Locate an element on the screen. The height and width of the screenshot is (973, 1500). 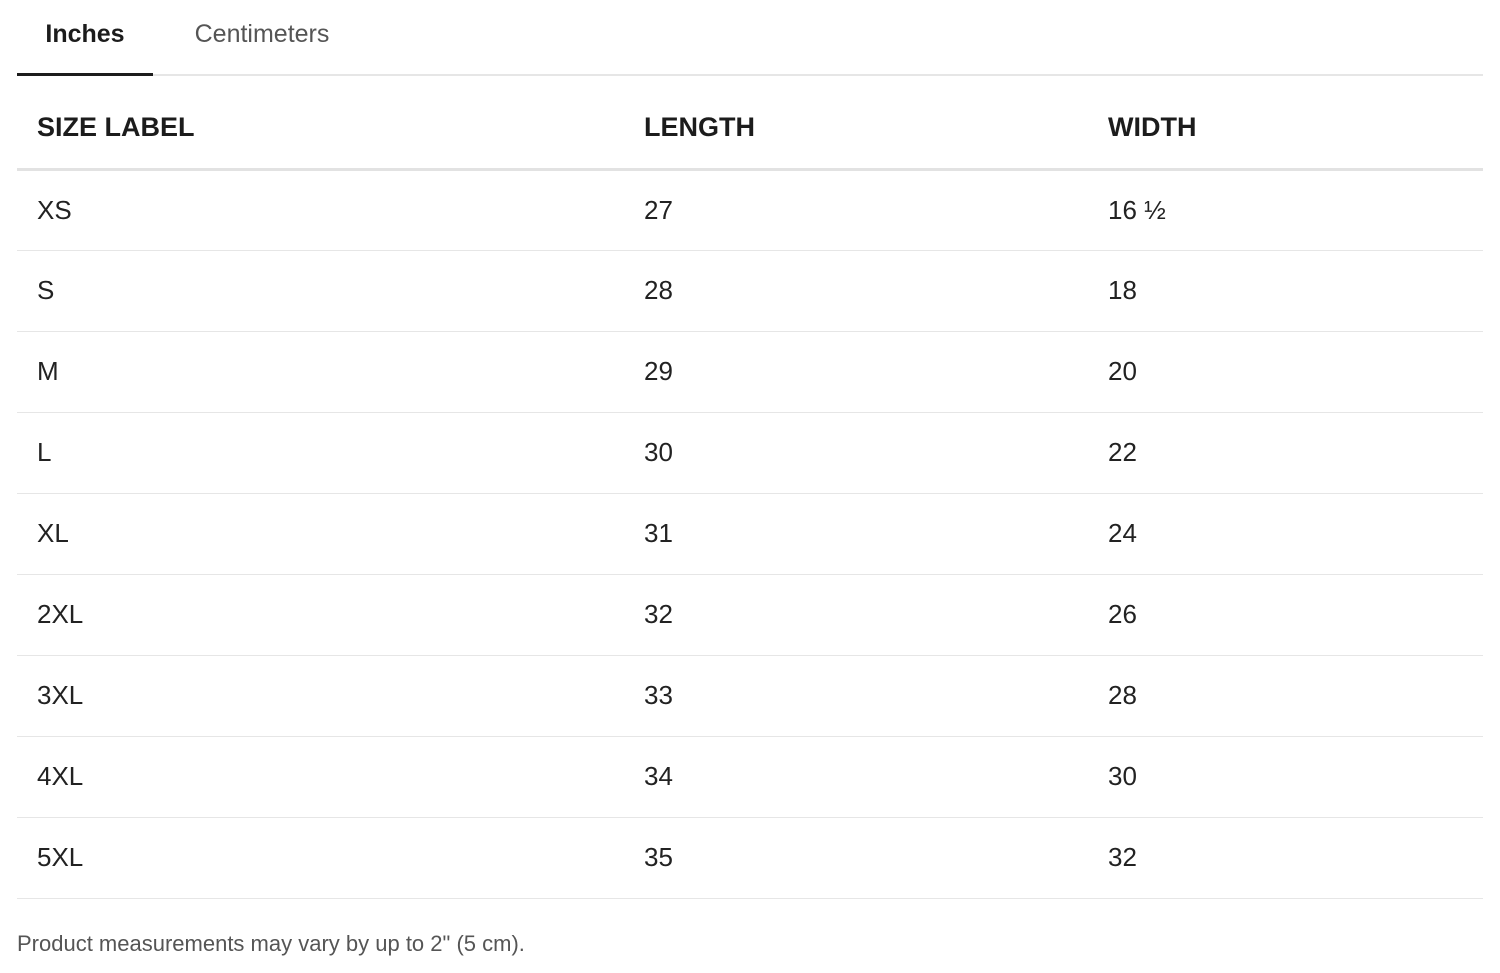
header-length: LENGTH is located at coordinates (856, 129).